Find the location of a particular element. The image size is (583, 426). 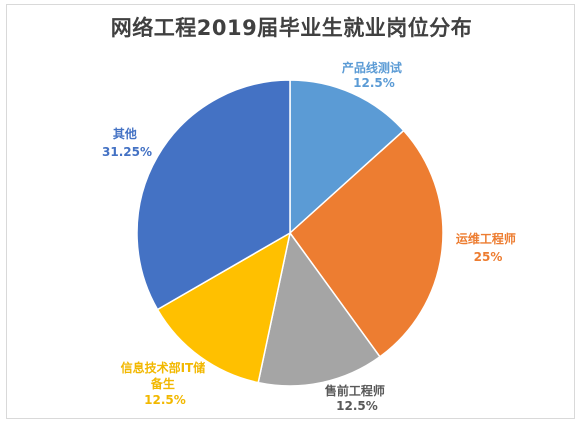

pie-slice-信息技术部IT储备生 is located at coordinates (224, 307).